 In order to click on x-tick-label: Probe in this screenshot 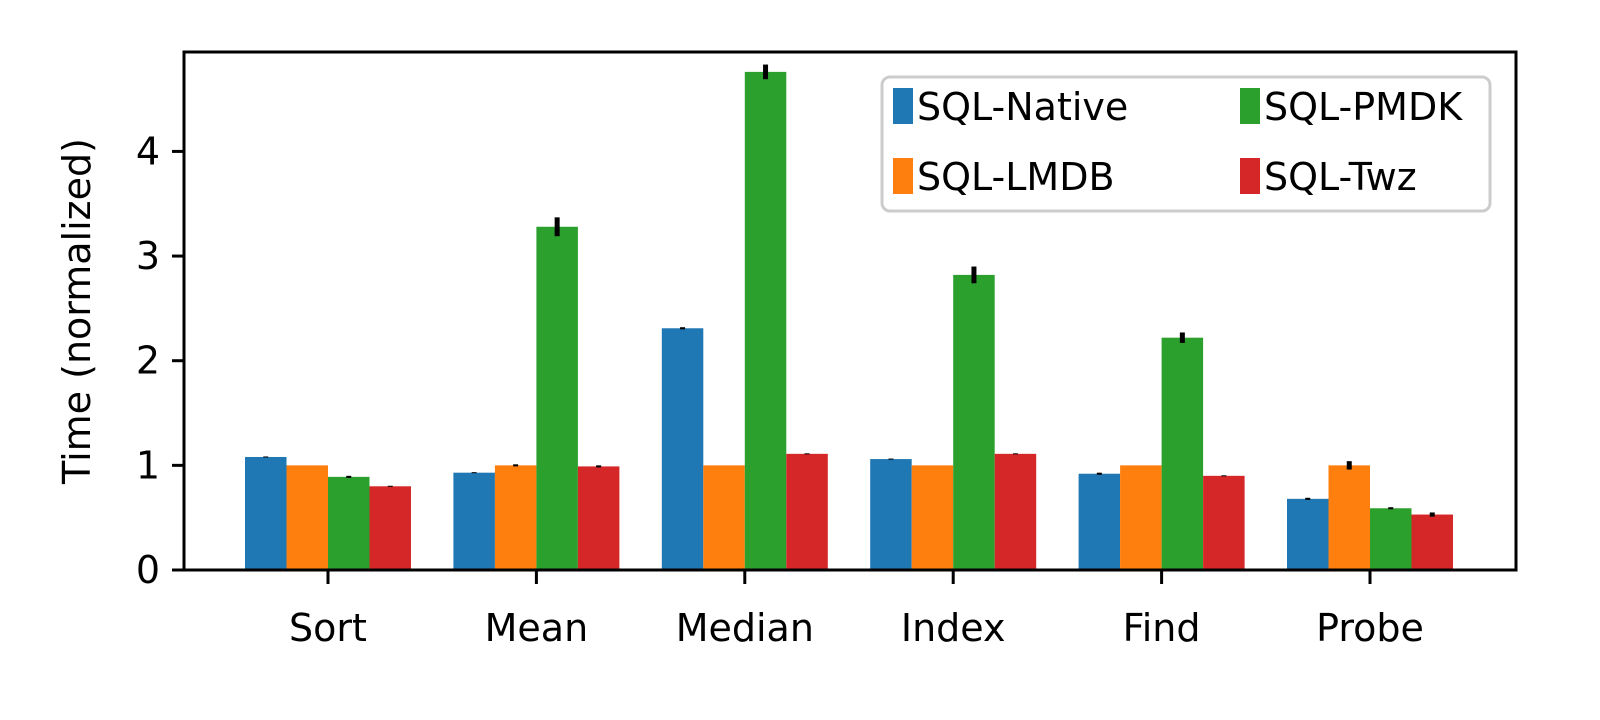, I will do `click(1370, 628)`.